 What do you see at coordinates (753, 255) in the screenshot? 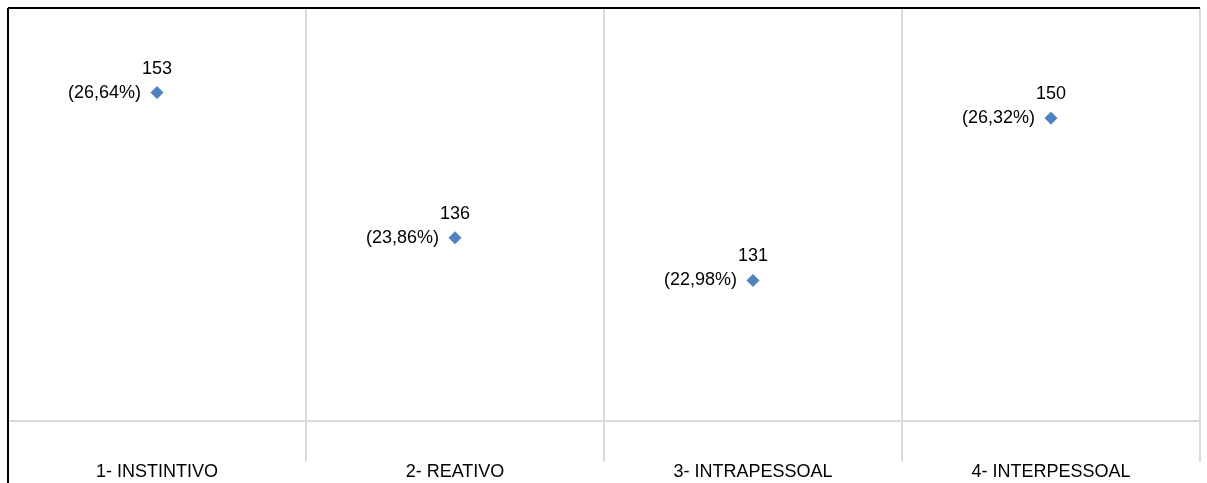
I see `data-label: 131` at bounding box center [753, 255].